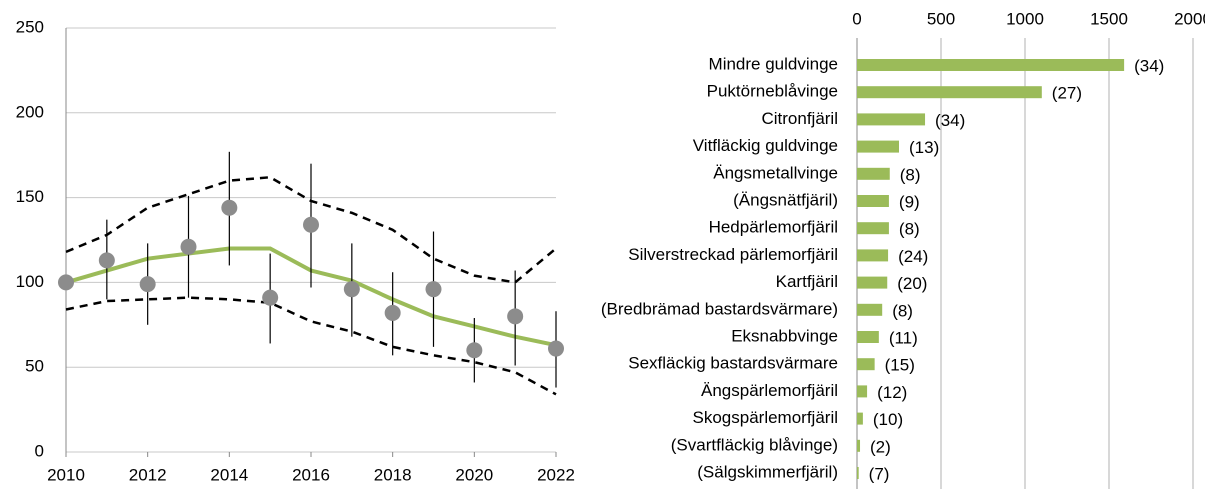 The height and width of the screenshot is (489, 1205). I want to click on count-label: (9), so click(909, 201).